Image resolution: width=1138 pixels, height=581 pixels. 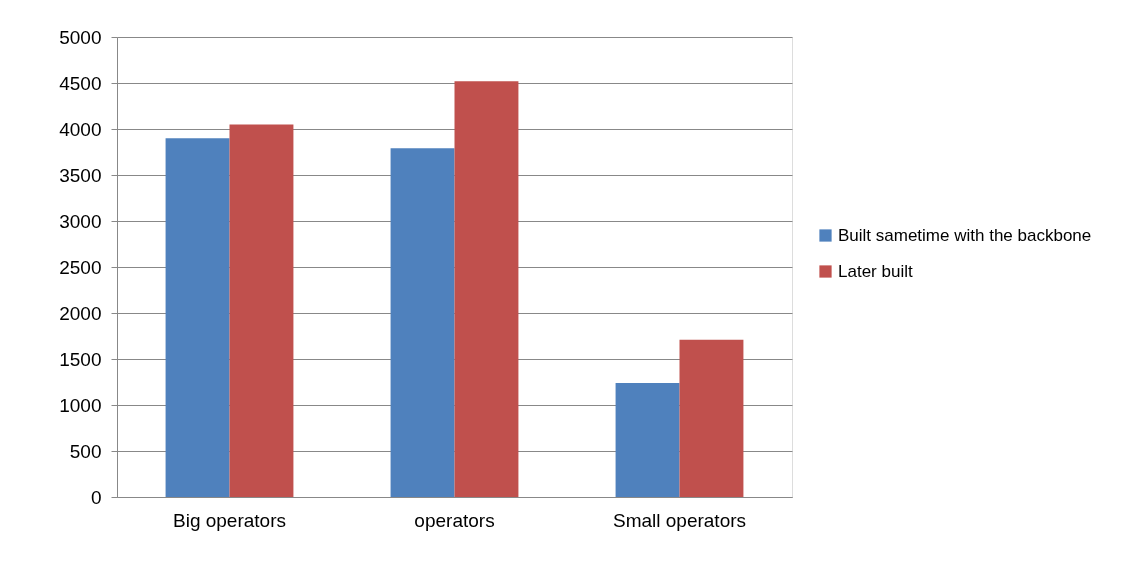 What do you see at coordinates (80, 359) in the screenshot?
I see `y-tick-label: 1500` at bounding box center [80, 359].